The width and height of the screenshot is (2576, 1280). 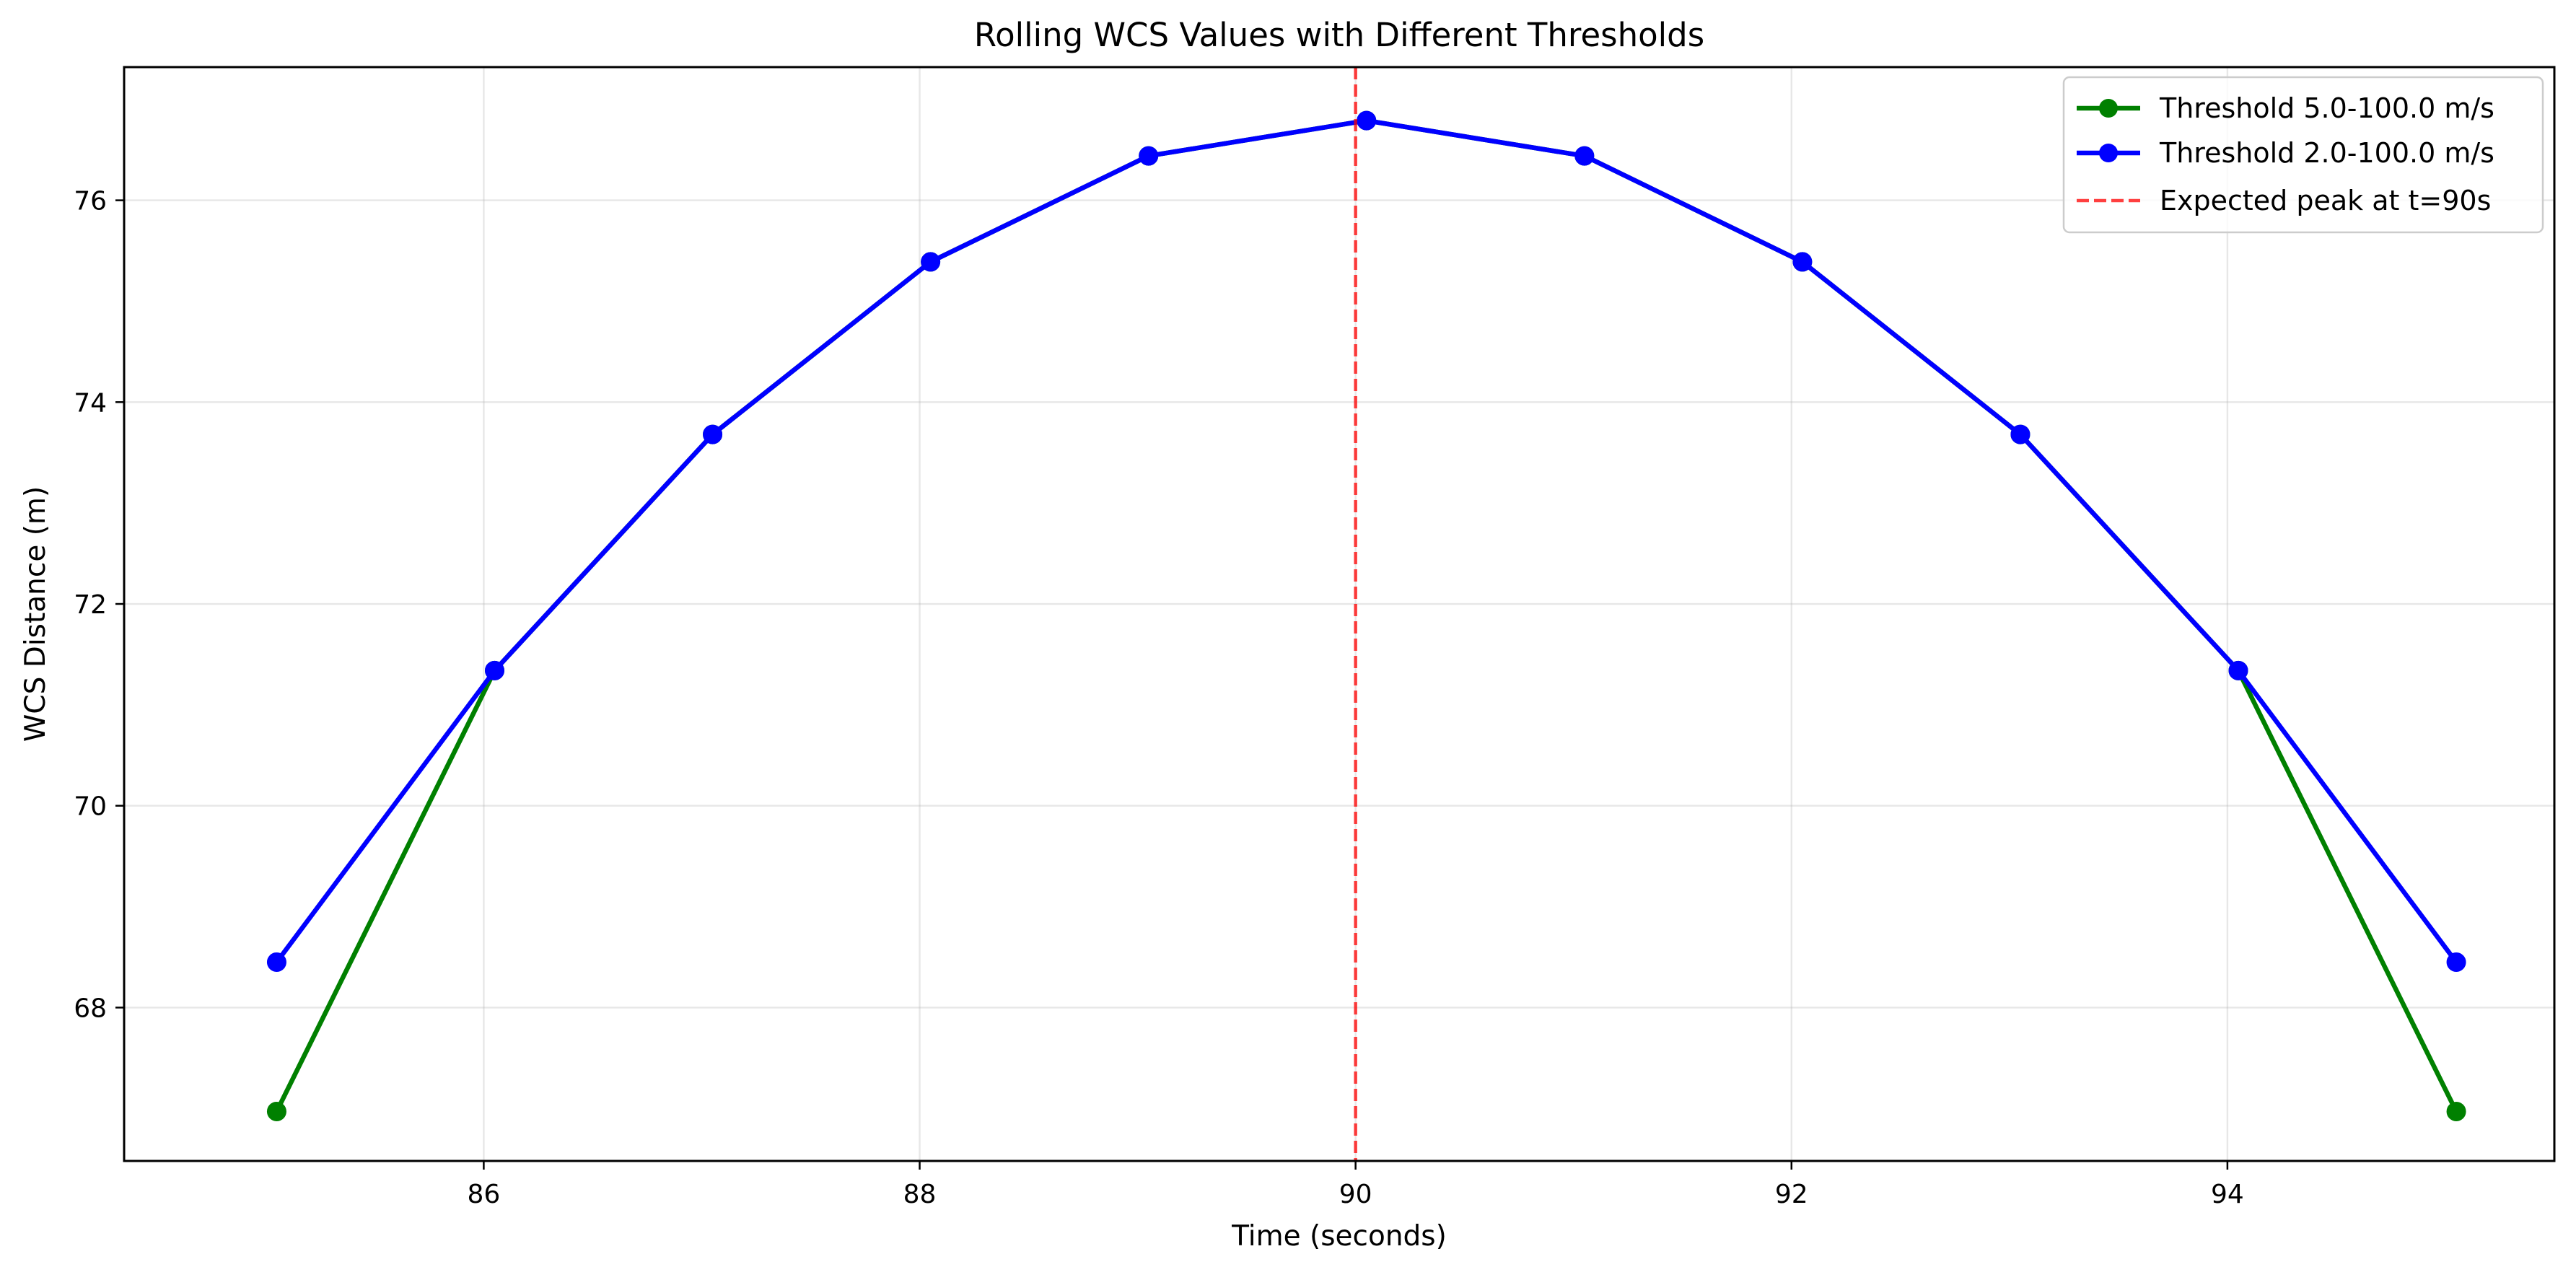 What do you see at coordinates (1791, 1194) in the screenshot?
I see `x-tick-label: 92` at bounding box center [1791, 1194].